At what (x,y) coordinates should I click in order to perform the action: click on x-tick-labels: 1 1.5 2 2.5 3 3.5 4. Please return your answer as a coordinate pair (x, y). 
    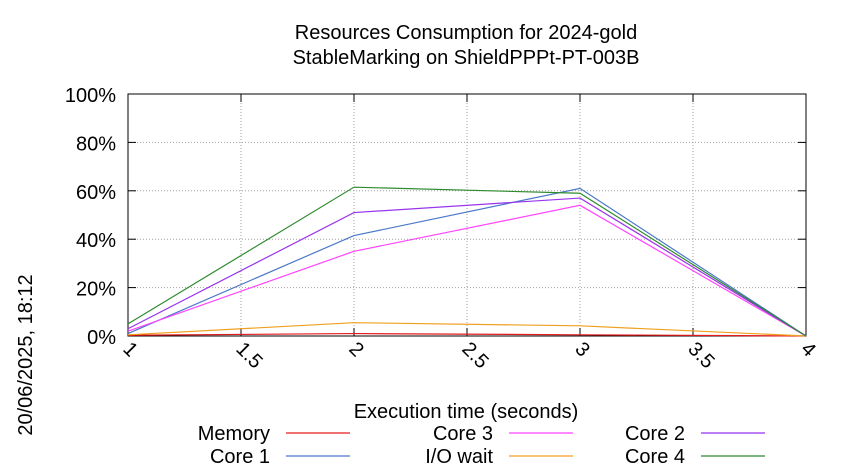
    Looking at the image, I should click on (468, 355).